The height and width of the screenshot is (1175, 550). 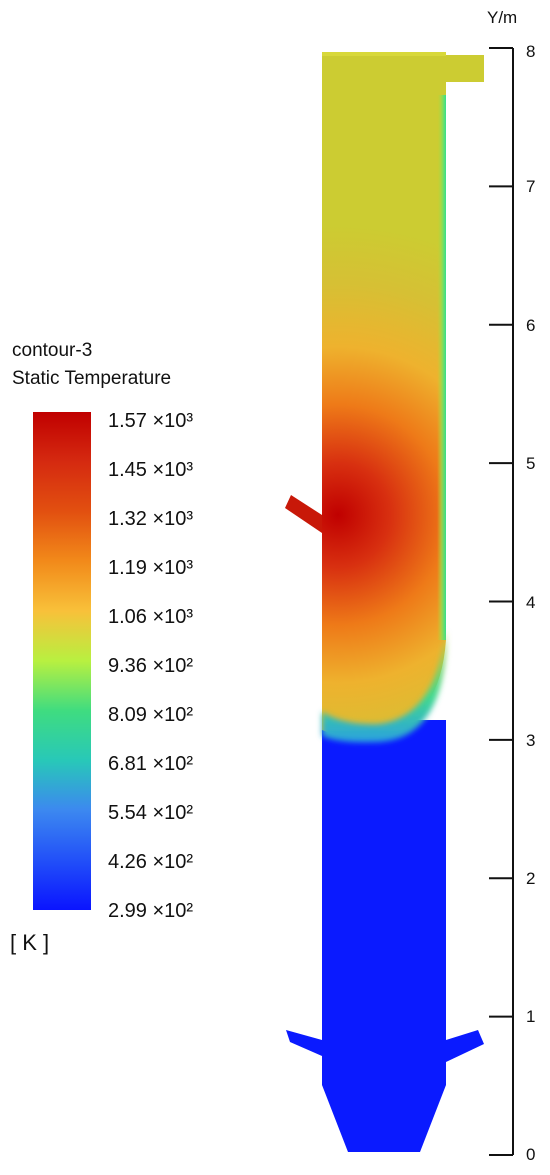 What do you see at coordinates (303, 514) in the screenshot?
I see `side-inlet-nozzle` at bounding box center [303, 514].